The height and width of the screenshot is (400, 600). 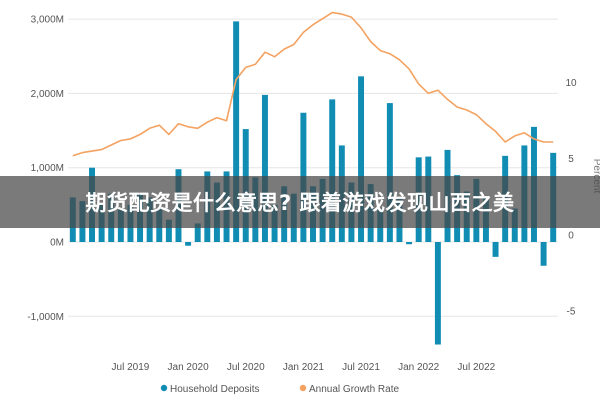 I want to click on x-tick-label: Jul 2020, so click(x=246, y=367).